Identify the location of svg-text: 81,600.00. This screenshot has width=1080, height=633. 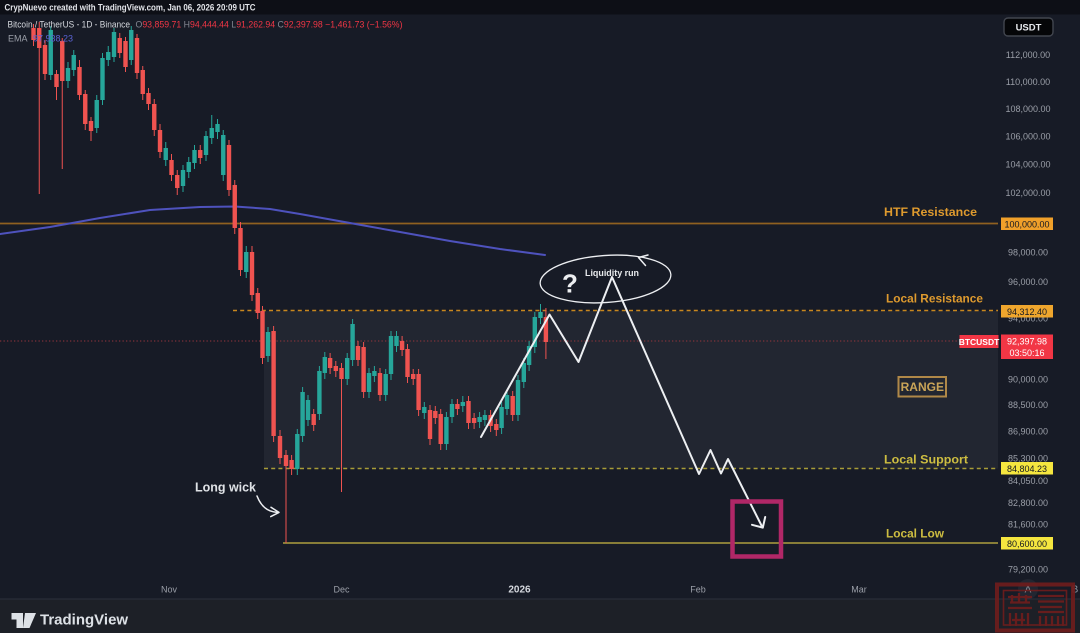
(1028, 525).